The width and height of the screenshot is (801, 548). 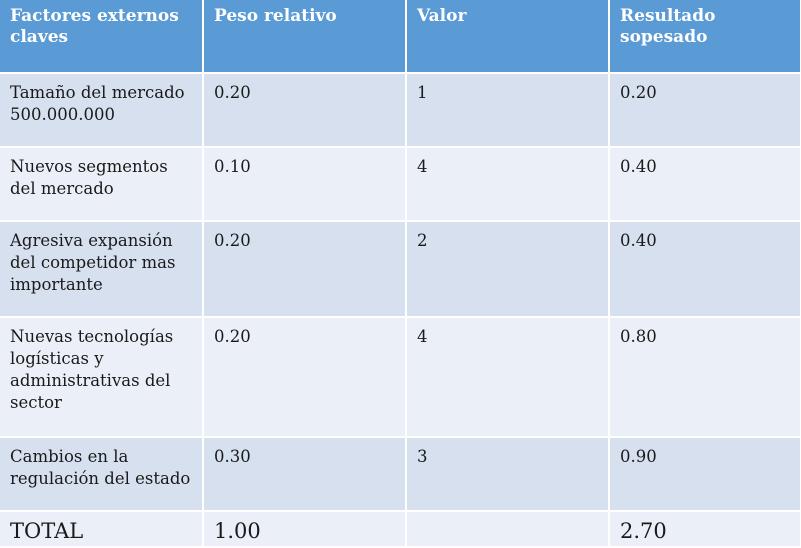 What do you see at coordinates (102, 37) in the screenshot?
I see `header-factores: Factores externos claves` at bounding box center [102, 37].